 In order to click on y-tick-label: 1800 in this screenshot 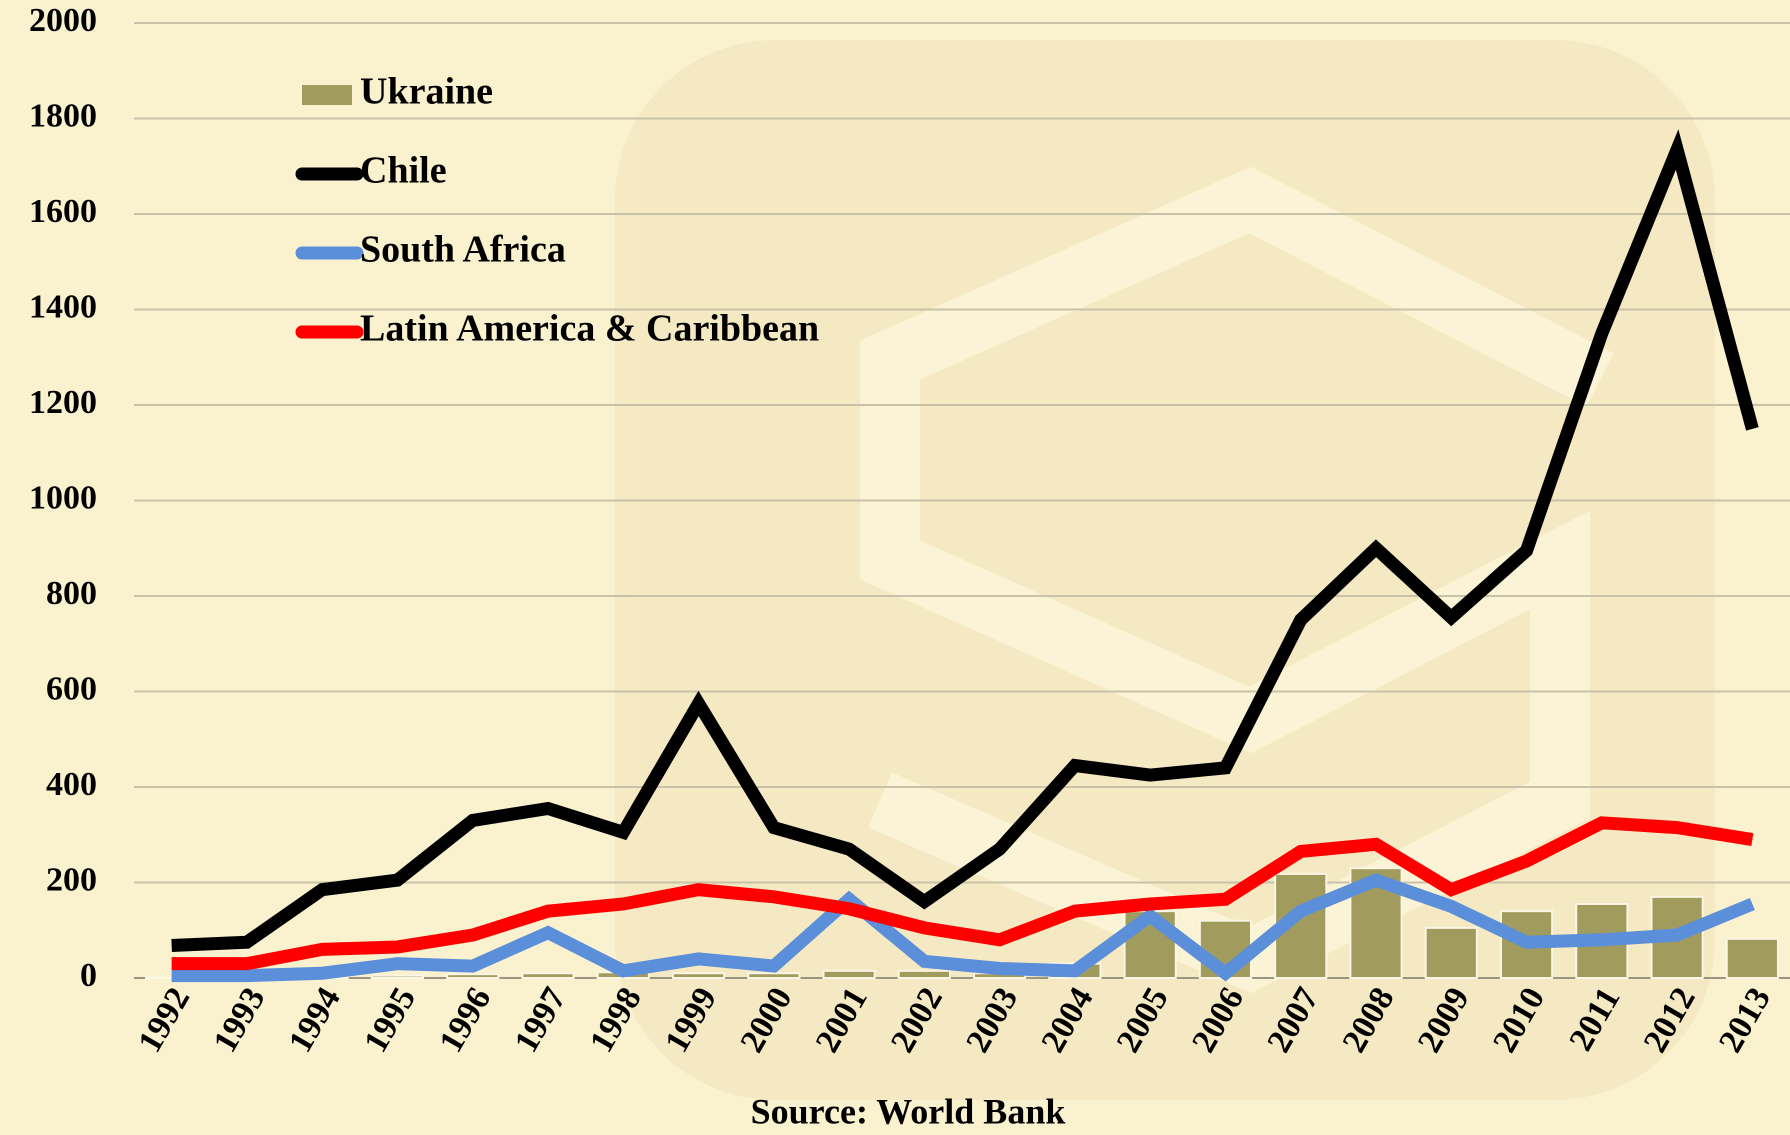, I will do `click(63, 115)`.